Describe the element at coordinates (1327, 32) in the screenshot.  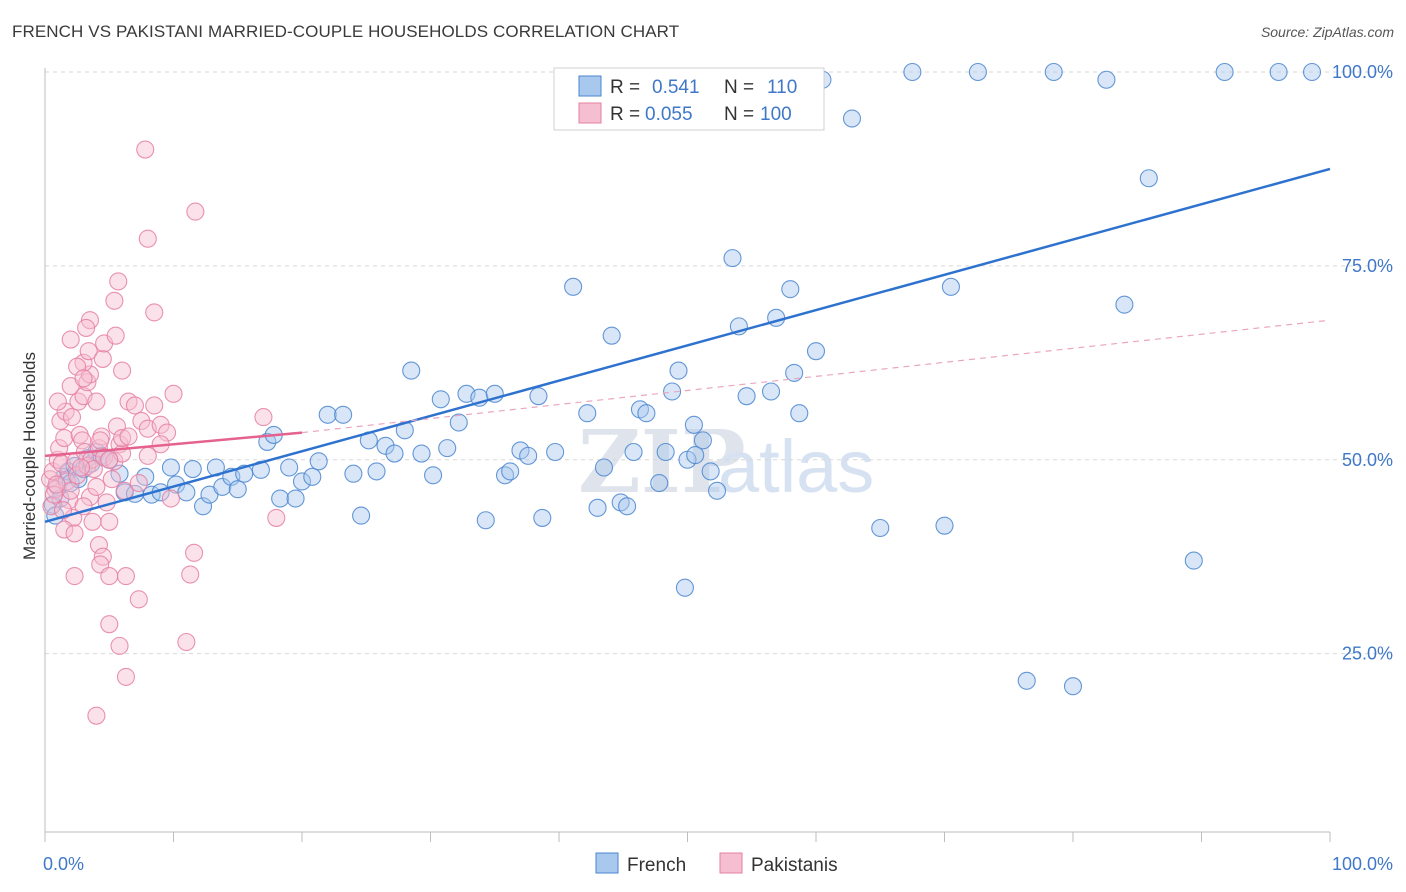
I see `source-label: Source: ZipAtlas.com` at that location.